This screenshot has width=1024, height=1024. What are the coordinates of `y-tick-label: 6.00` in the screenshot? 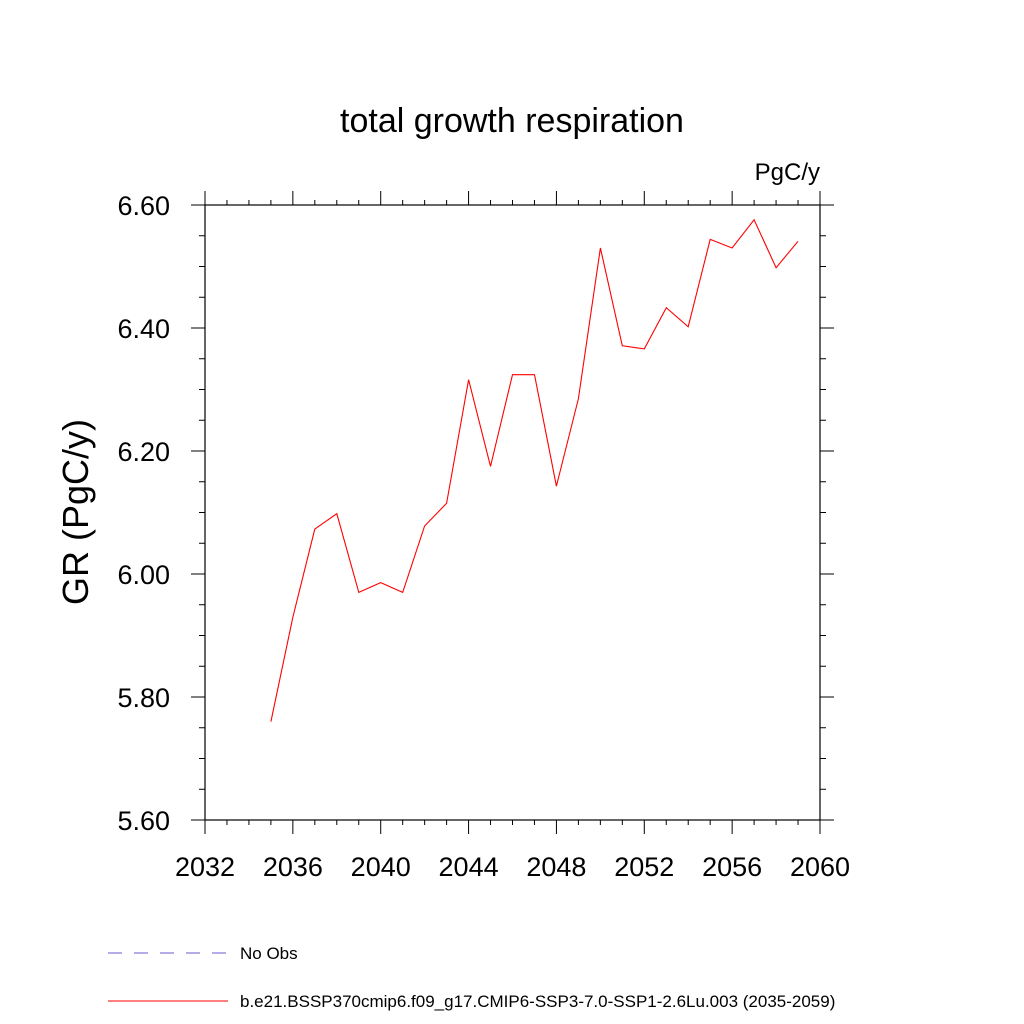 It's located at (143, 575).